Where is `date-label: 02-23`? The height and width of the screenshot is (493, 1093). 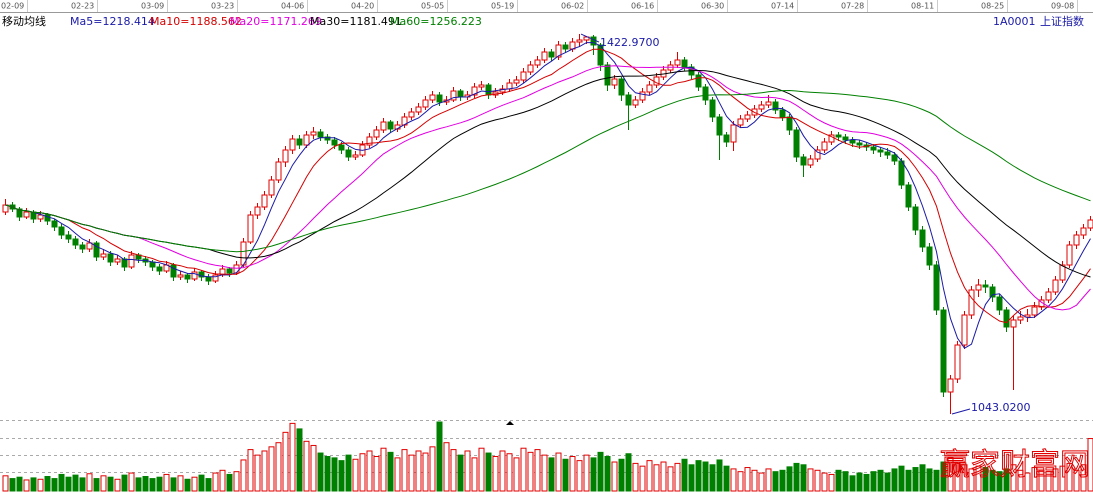 date-label: 02-23 is located at coordinates (82, 6).